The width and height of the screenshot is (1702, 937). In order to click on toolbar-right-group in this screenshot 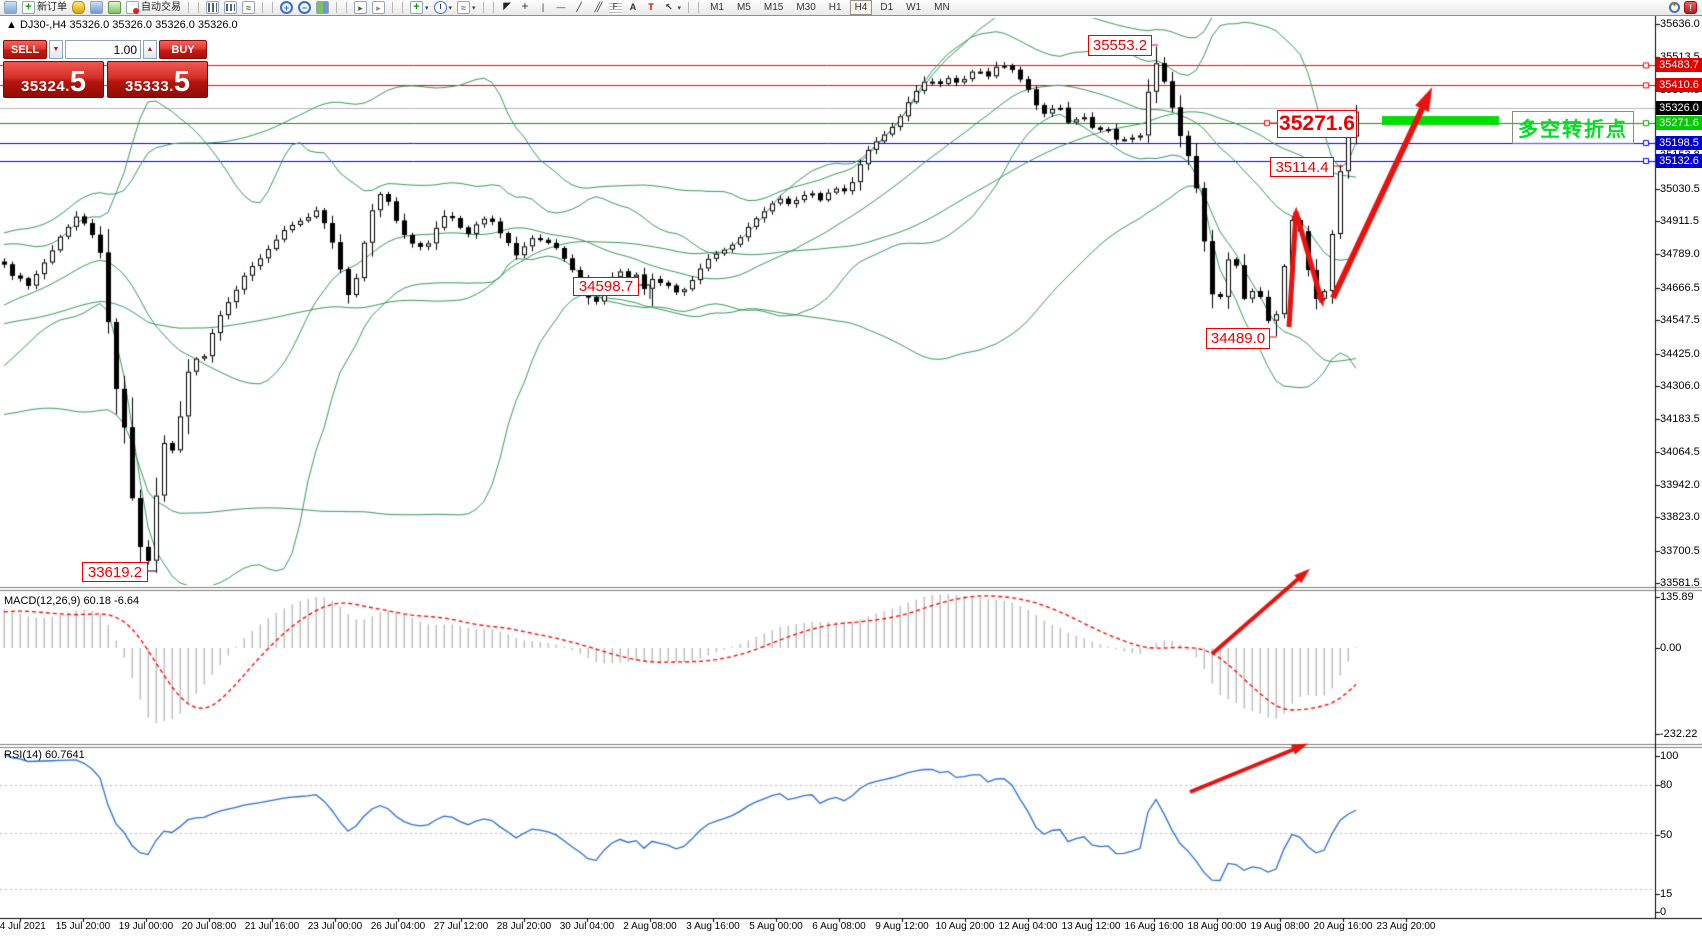, I will do `click(1684, 8)`.